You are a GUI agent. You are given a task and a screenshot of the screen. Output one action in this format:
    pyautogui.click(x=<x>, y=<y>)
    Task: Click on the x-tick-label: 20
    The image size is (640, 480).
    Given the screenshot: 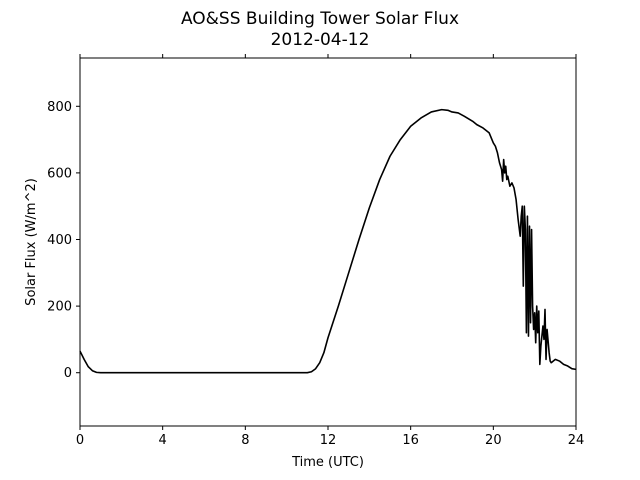 What is the action you would take?
    pyautogui.click(x=493, y=440)
    